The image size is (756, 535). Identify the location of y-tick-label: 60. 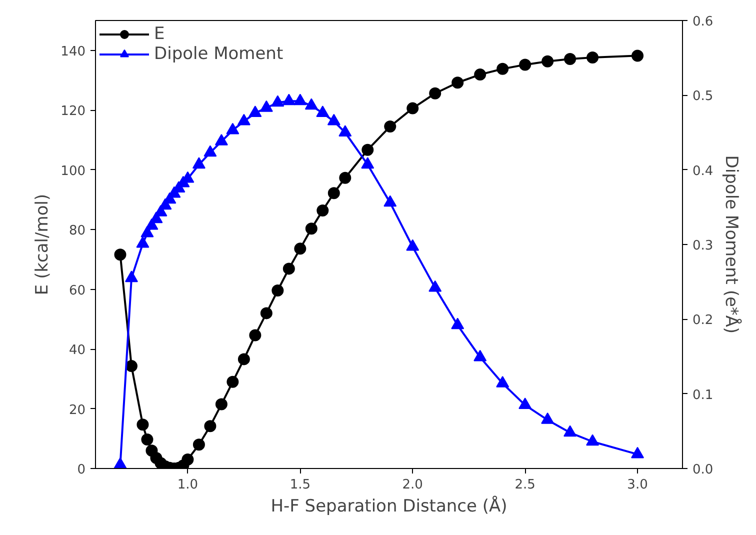
(77, 290).